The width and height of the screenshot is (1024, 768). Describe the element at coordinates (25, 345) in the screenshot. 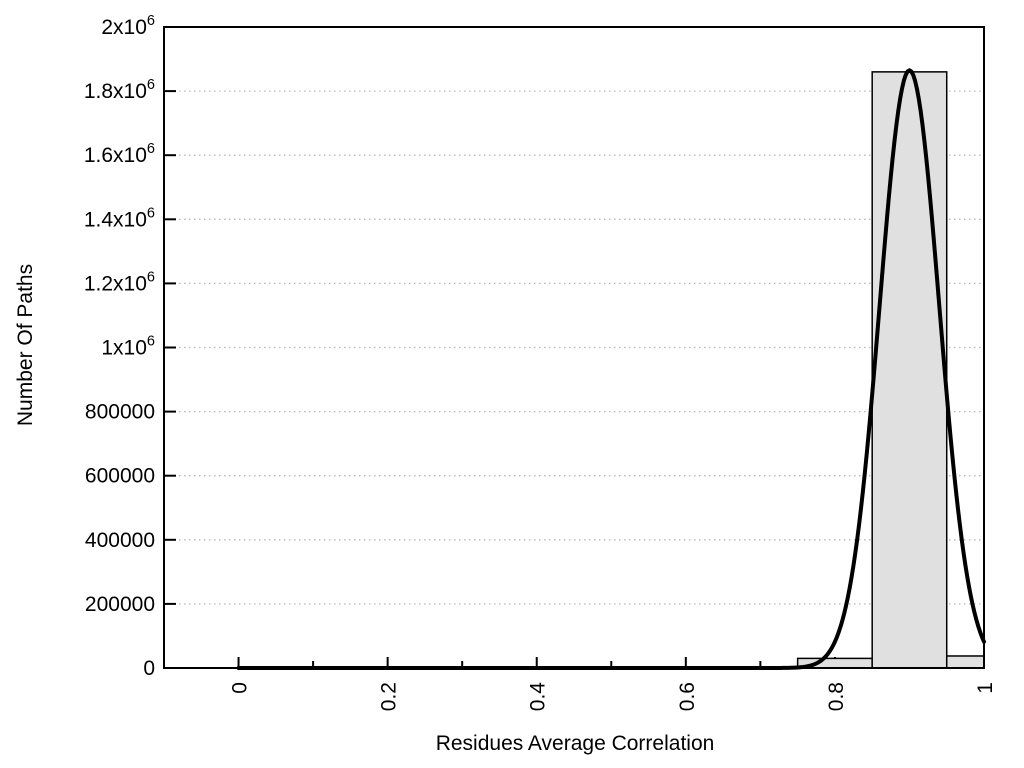

I see `y-axis-title: Number Of Paths` at that location.